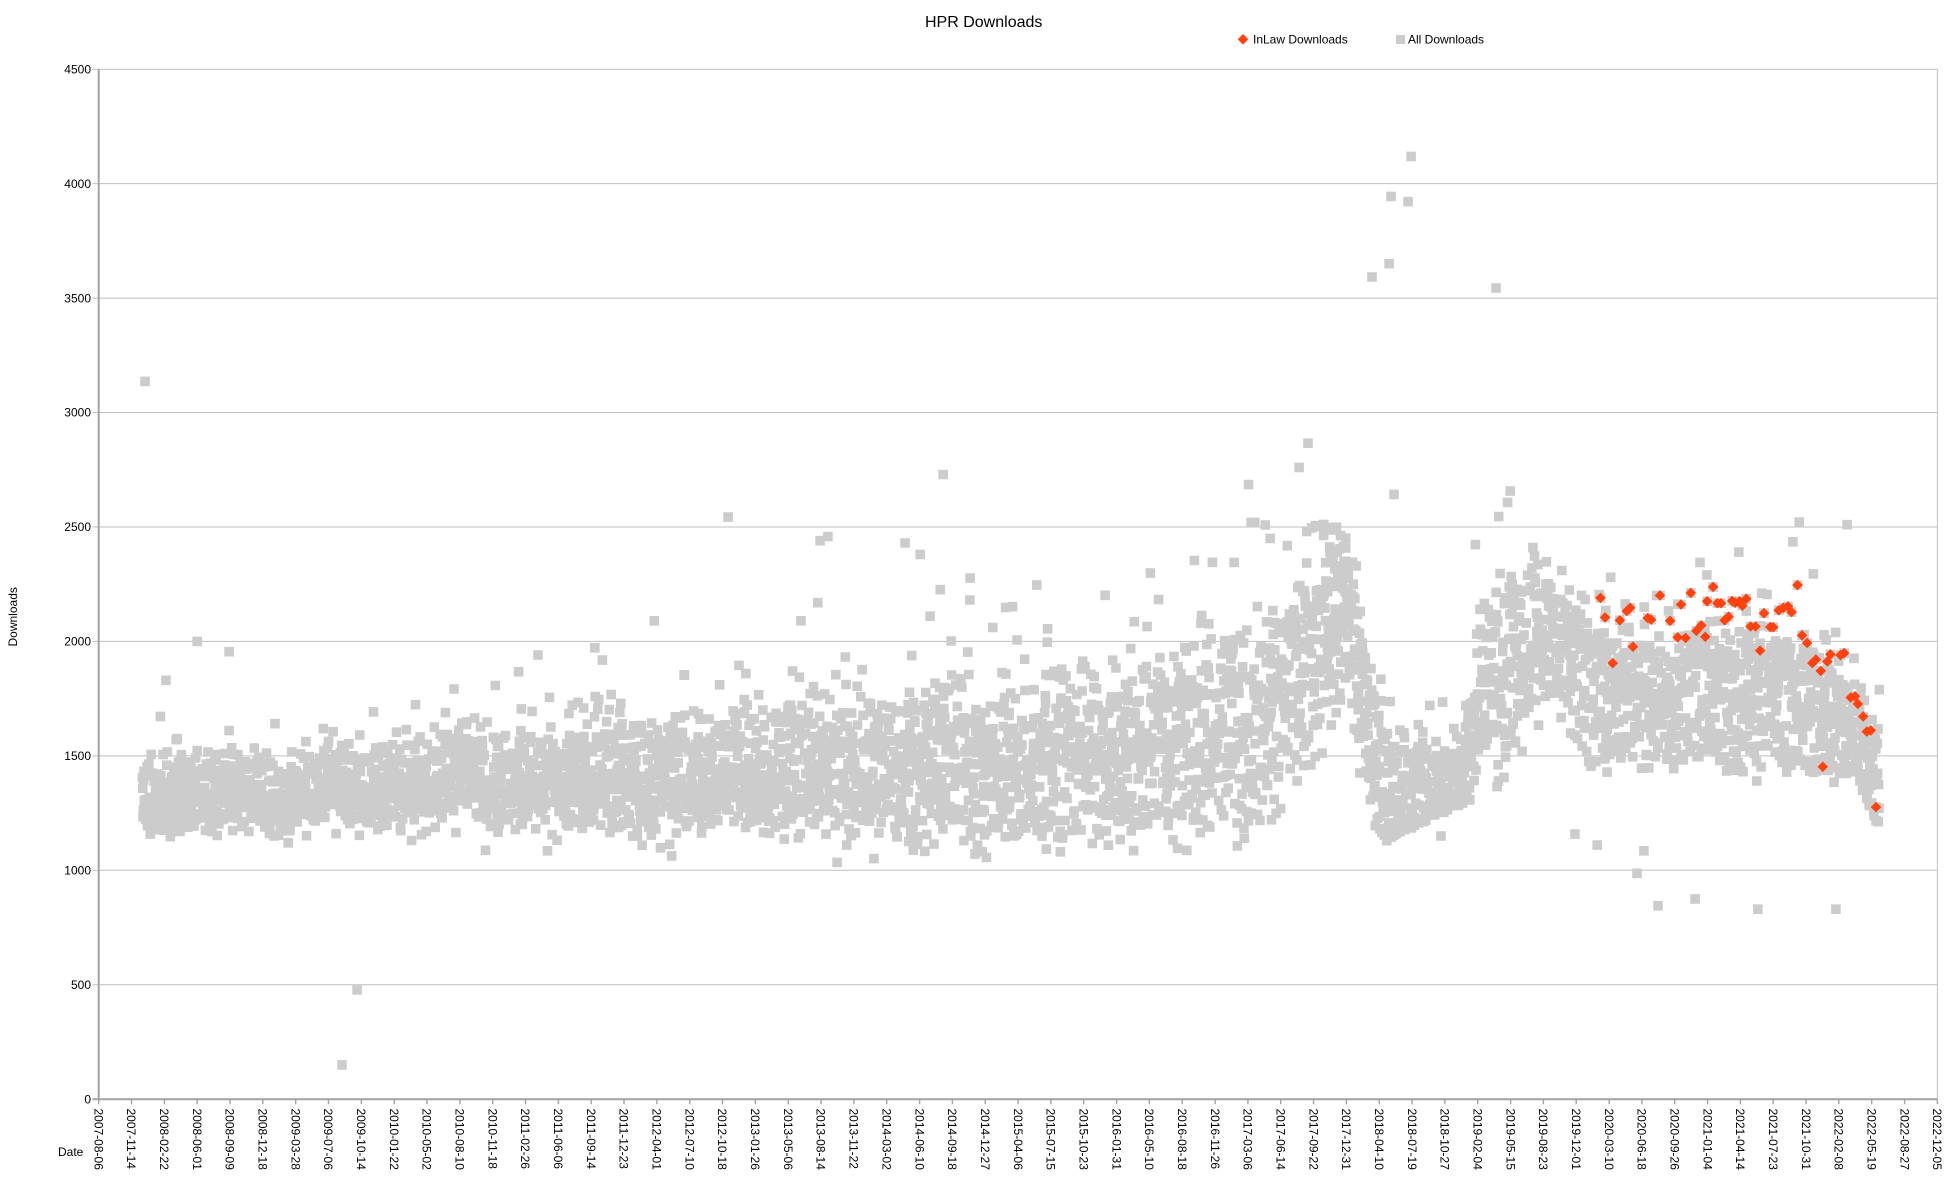 The width and height of the screenshot is (1954, 1186). Describe the element at coordinates (230, 1140) in the screenshot. I see `svg-text: 2008-09-09` at that location.